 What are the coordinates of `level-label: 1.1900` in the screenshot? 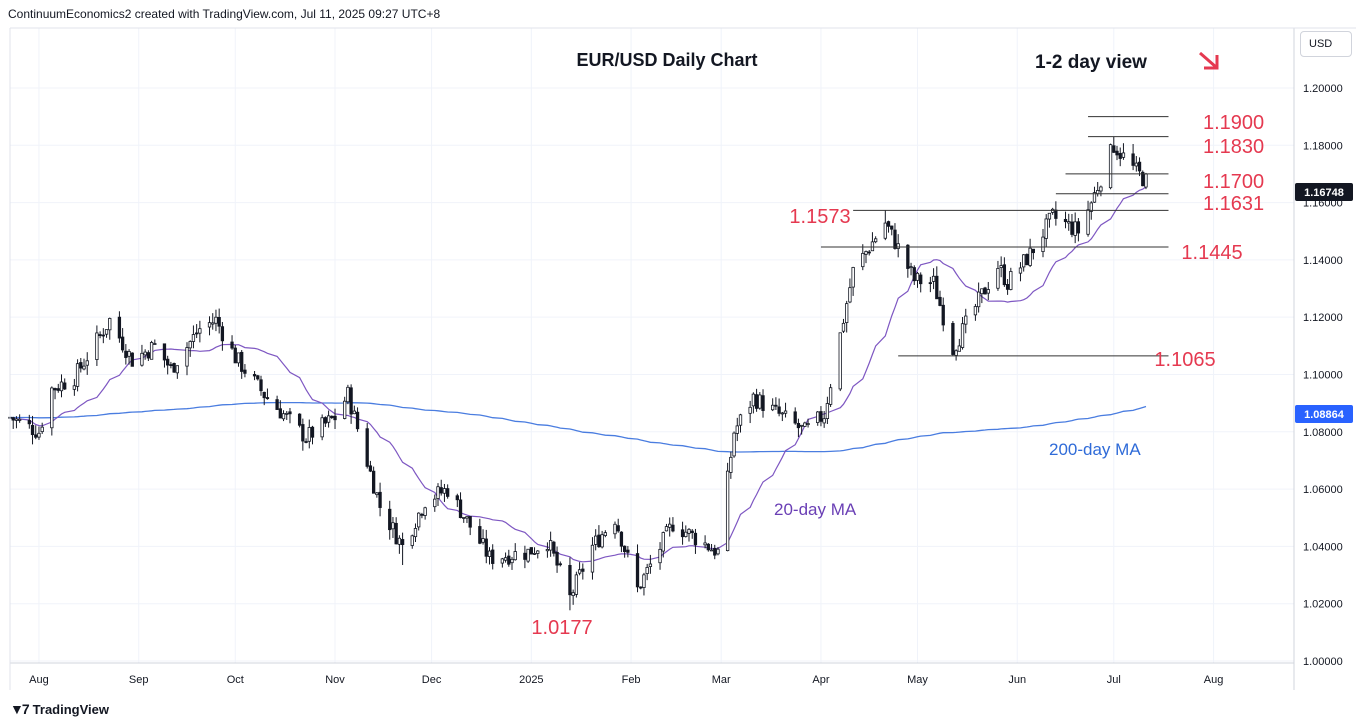 It's located at (1233, 123).